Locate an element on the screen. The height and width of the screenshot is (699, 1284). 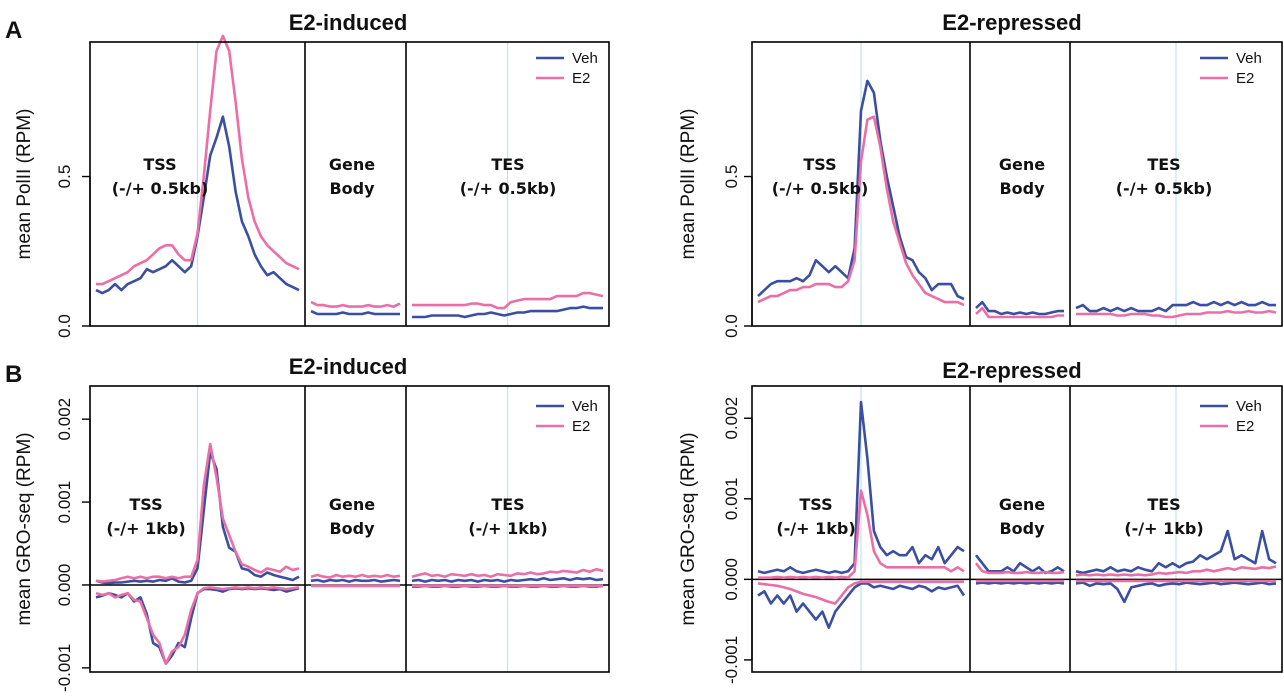
series-veh-body-neg-line is located at coordinates (1020, 583).